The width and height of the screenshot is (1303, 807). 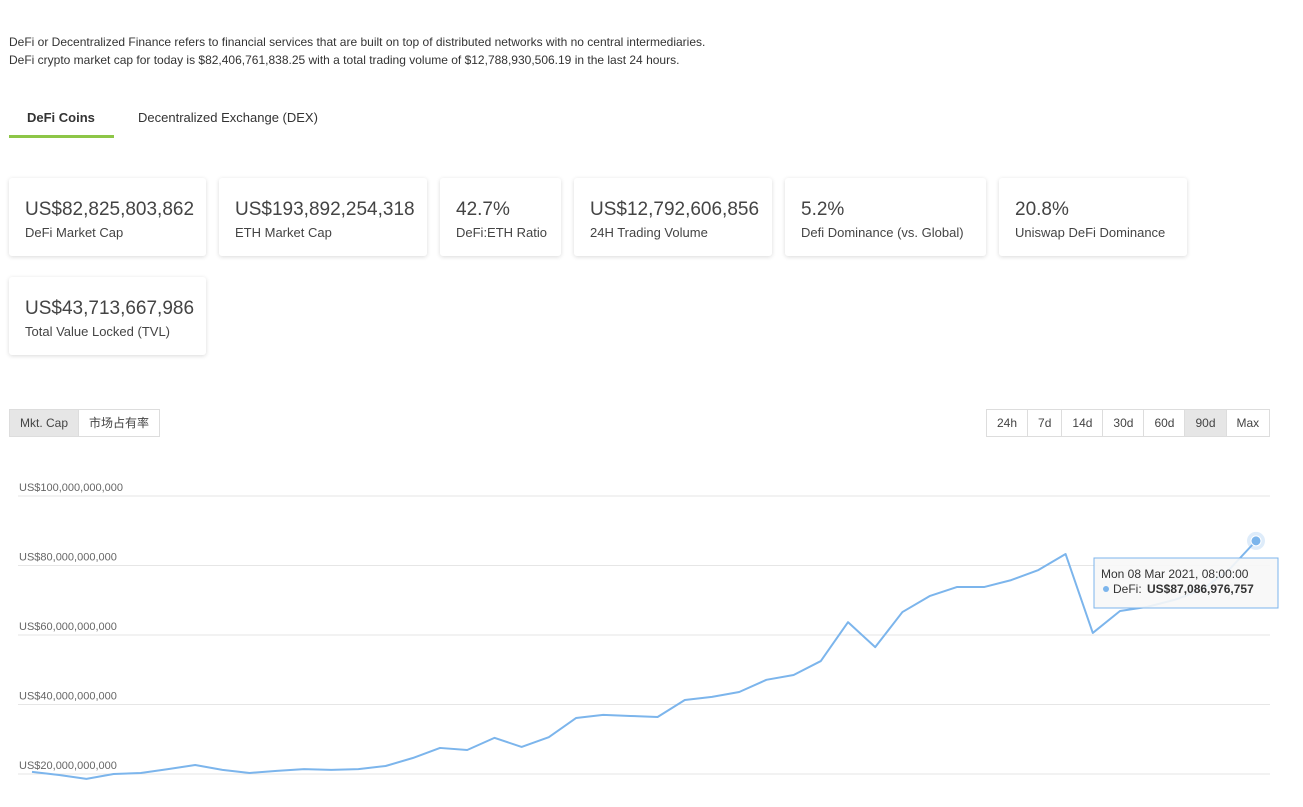 What do you see at coordinates (885, 217) in the screenshot?
I see `stat-card: 5.2% Defi Dominance (vs. Global)` at bounding box center [885, 217].